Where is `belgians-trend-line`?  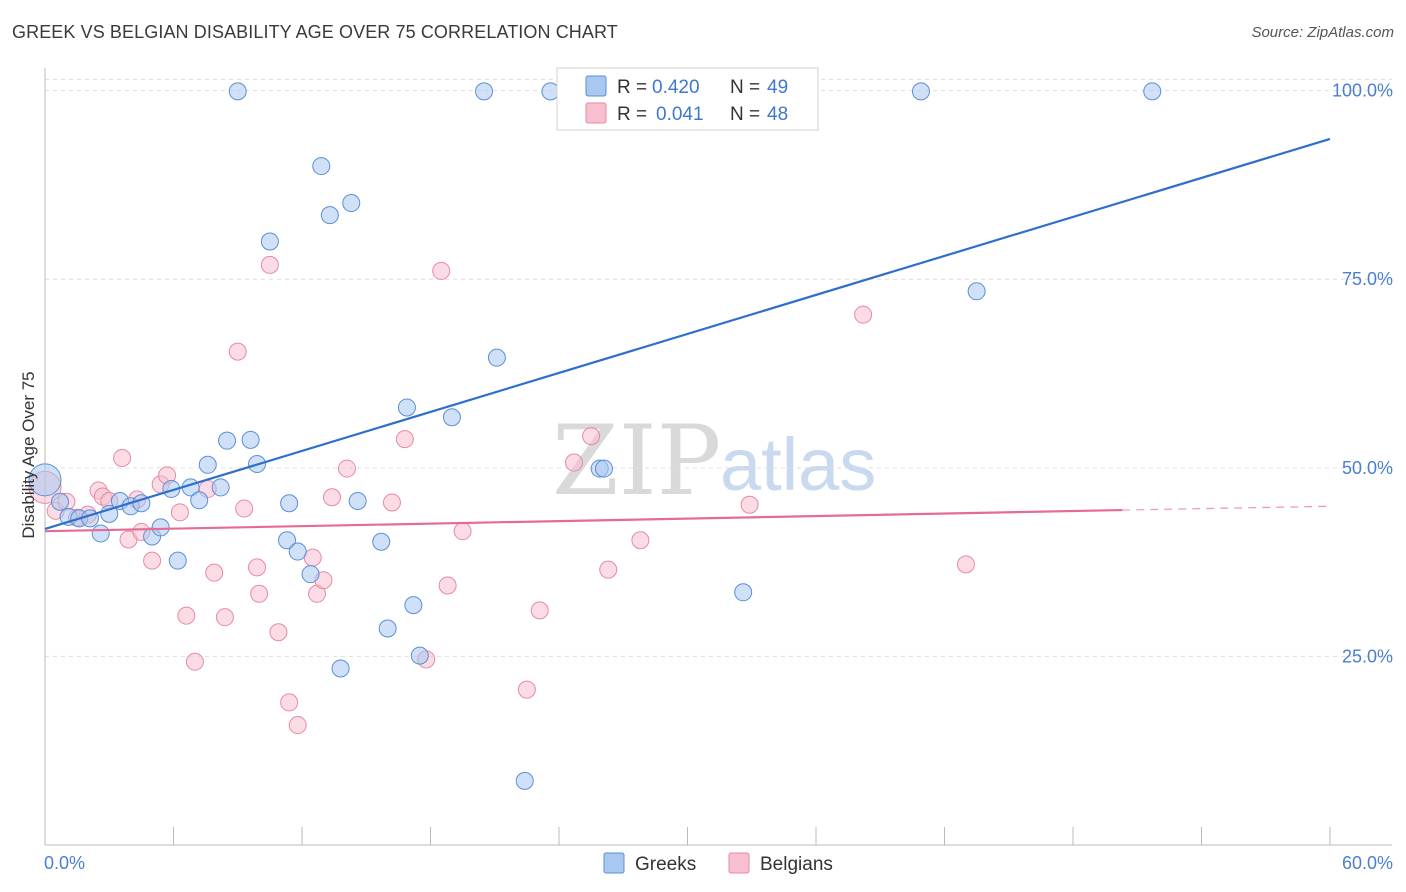 belgians-trend-line is located at coordinates (583, 520).